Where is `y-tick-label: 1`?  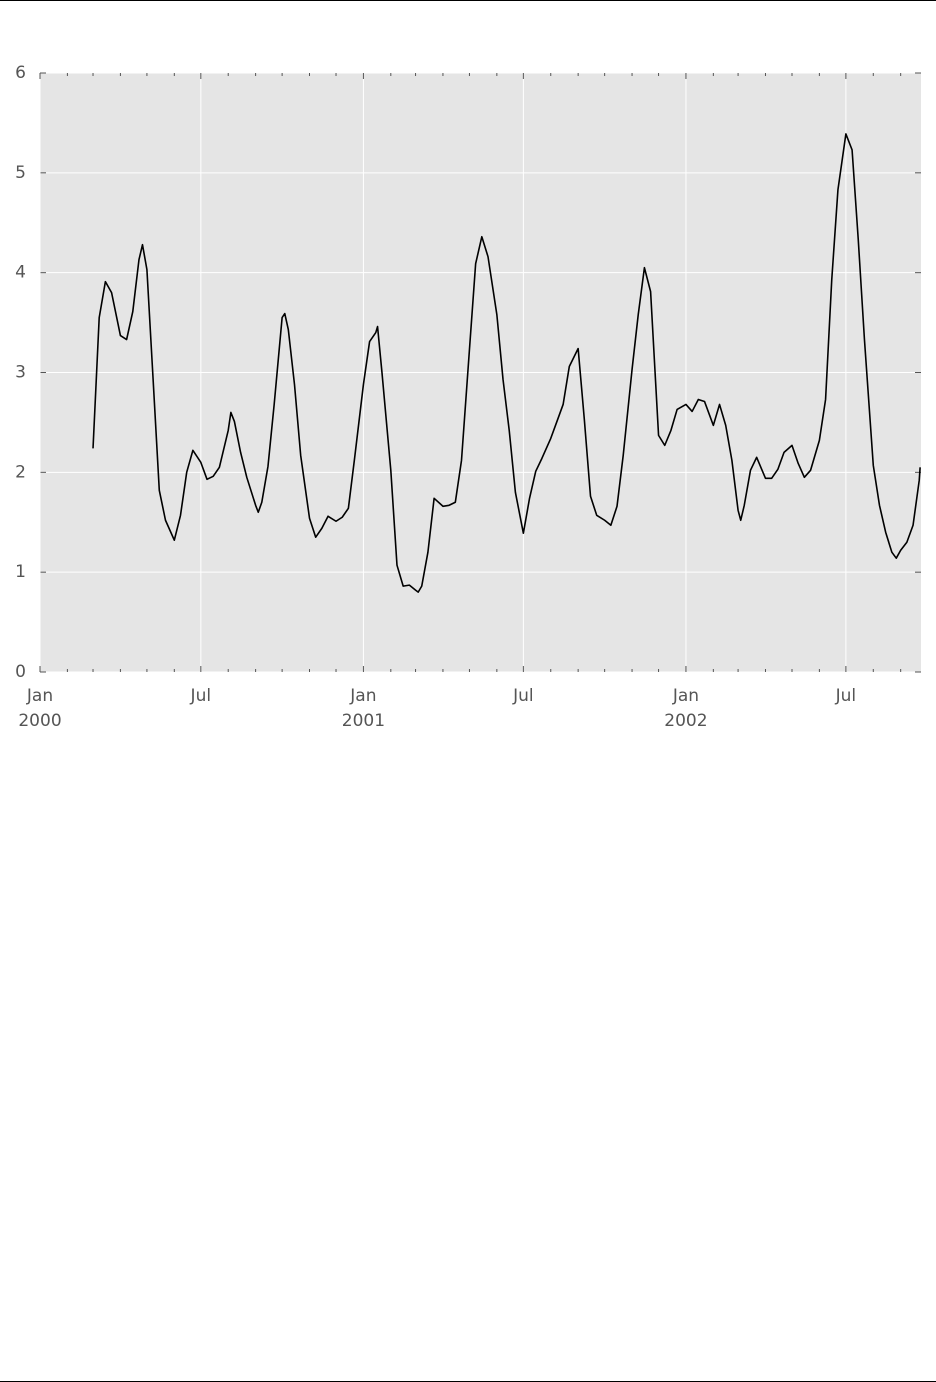
y-tick-label: 1 is located at coordinates (20, 572).